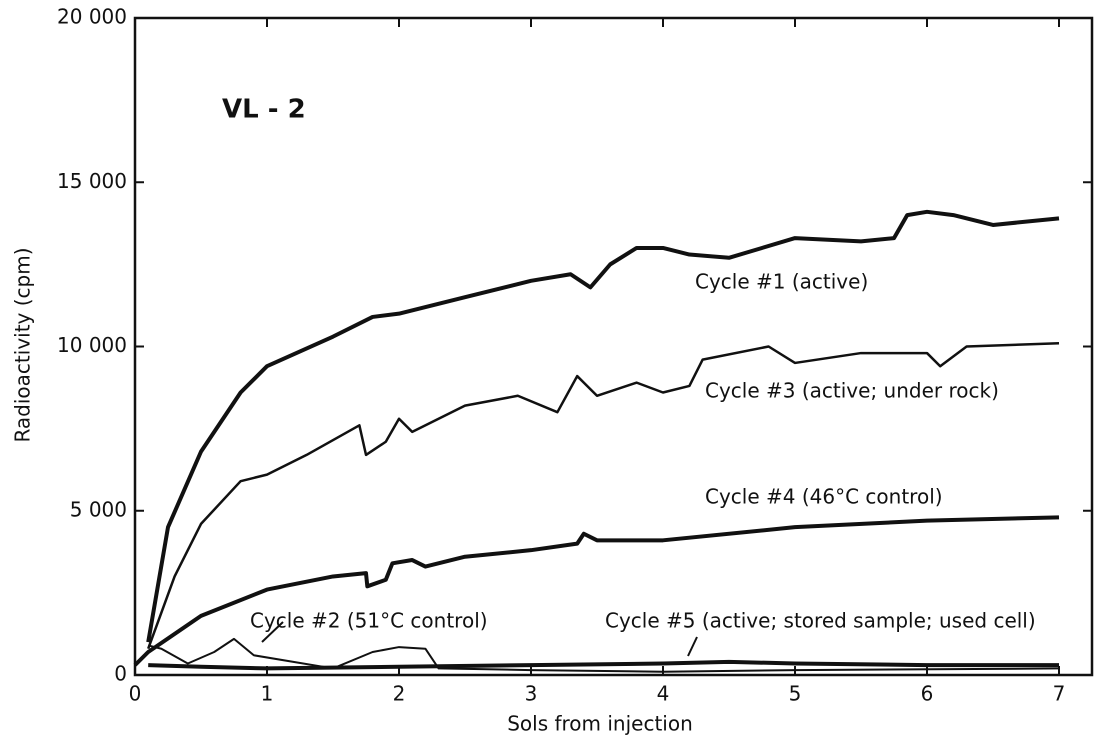 The height and width of the screenshot is (743, 1118). What do you see at coordinates (927, 694) in the screenshot?
I see `x-tick-label: 6` at bounding box center [927, 694].